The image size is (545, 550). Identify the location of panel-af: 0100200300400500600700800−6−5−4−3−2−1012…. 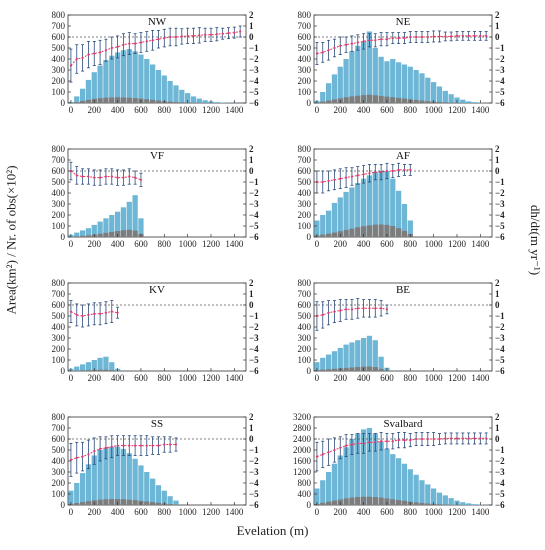
(402, 196).